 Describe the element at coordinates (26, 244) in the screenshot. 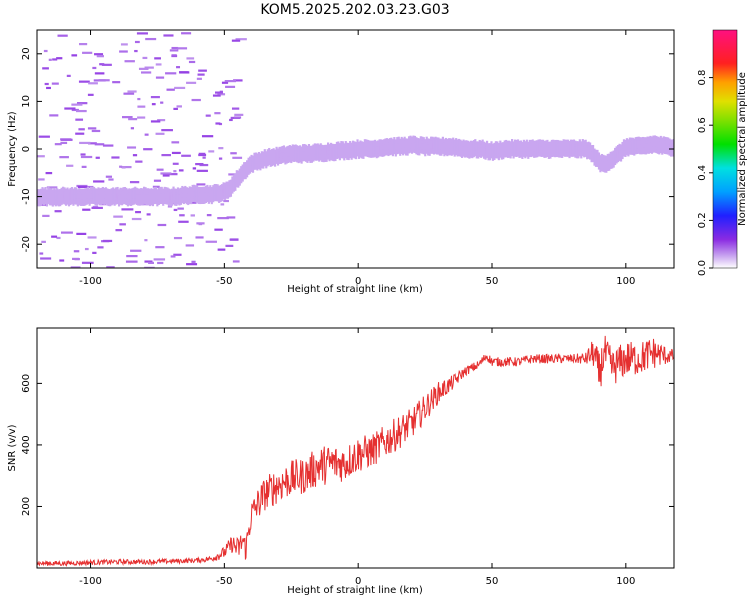

I see `y-tick-label: -20` at that location.